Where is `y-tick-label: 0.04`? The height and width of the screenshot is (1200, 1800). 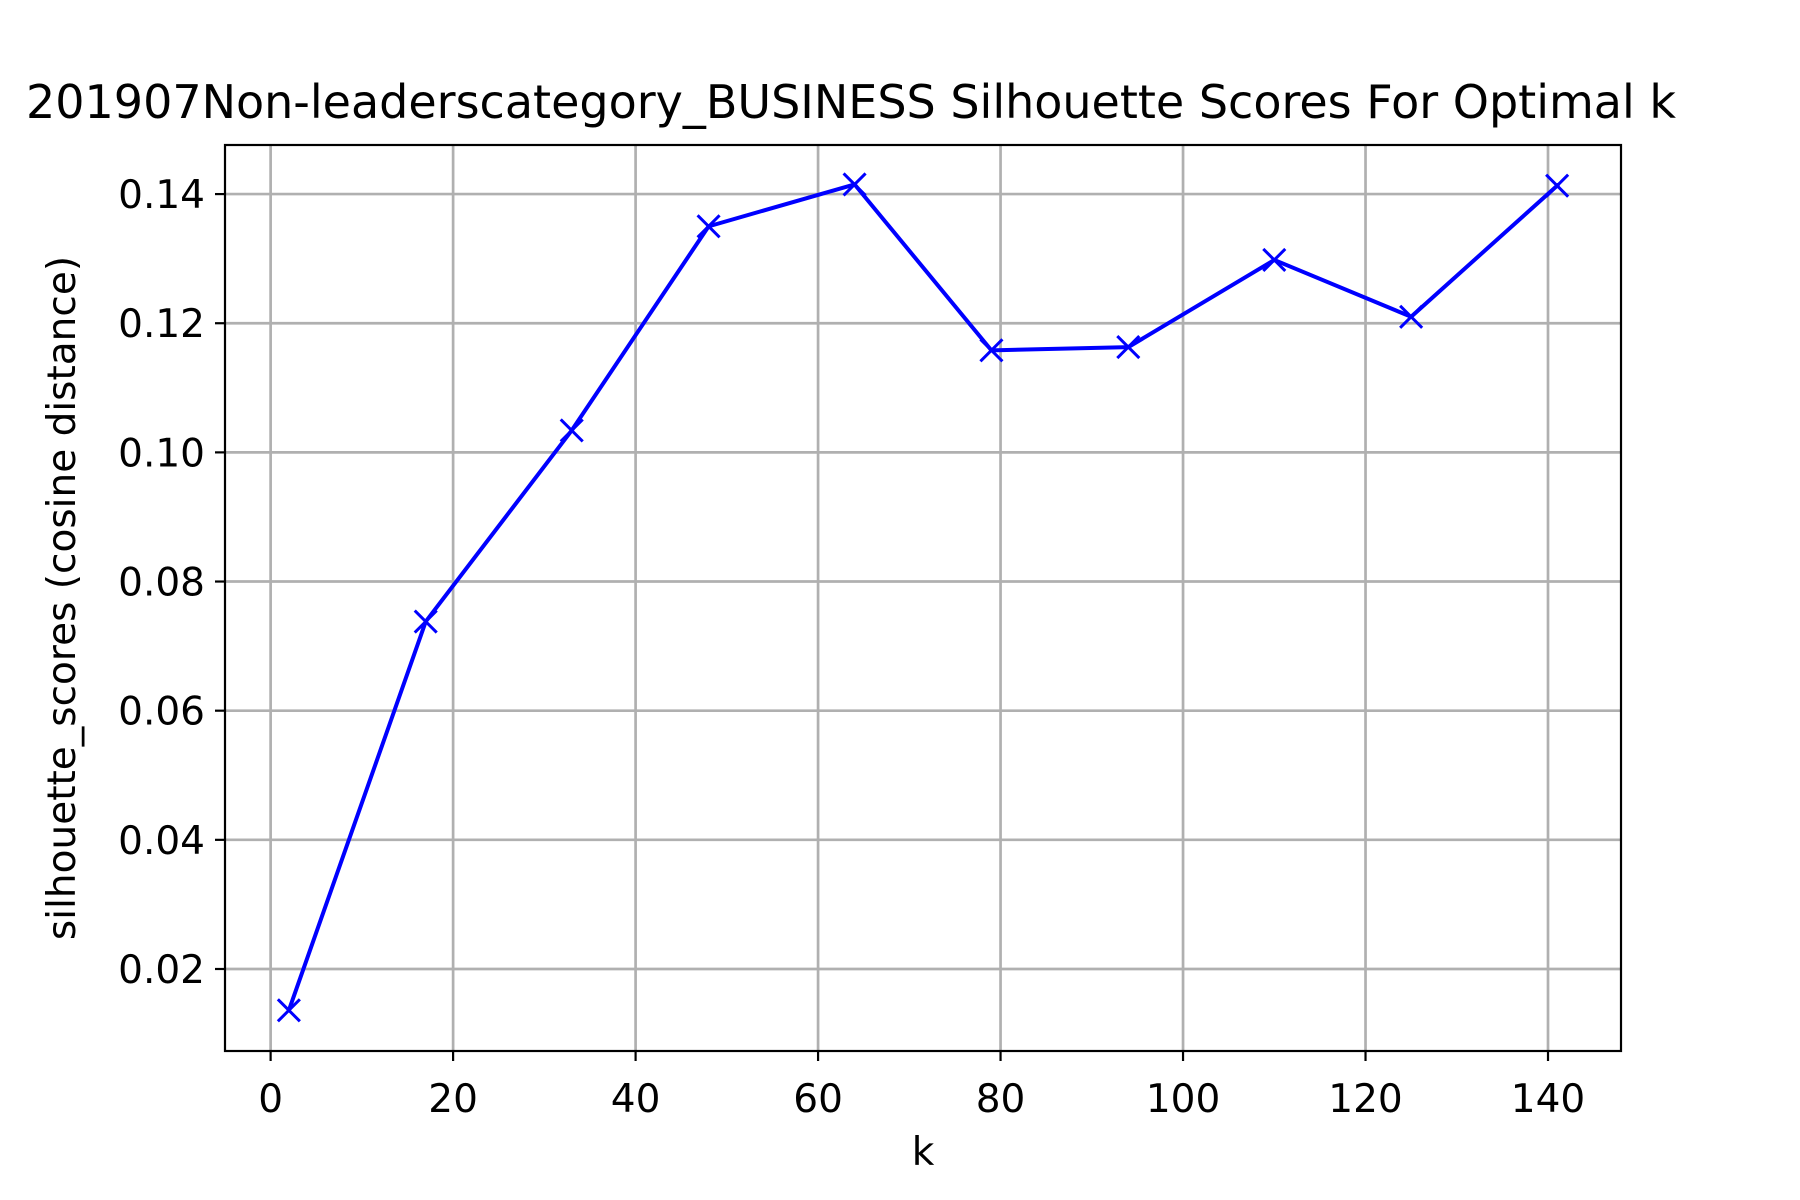
y-tick-label: 0.04 is located at coordinates (161, 841).